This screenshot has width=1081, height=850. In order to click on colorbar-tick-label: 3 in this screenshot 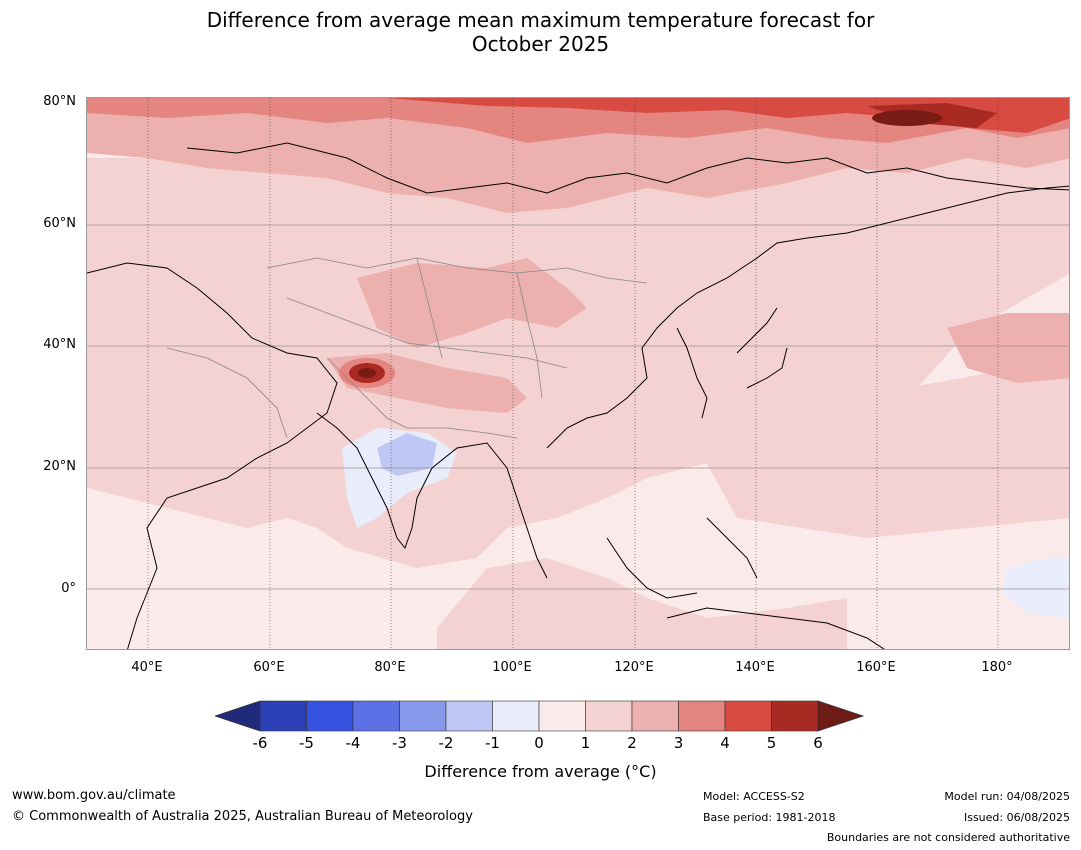, I will do `click(678, 743)`.